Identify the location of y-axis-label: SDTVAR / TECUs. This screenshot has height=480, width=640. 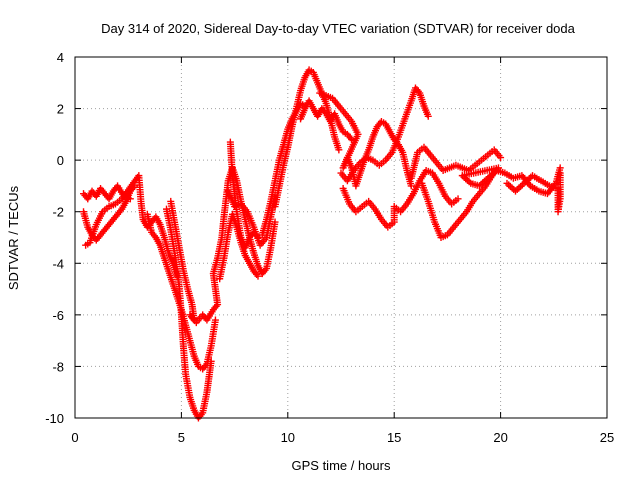
(13, 237).